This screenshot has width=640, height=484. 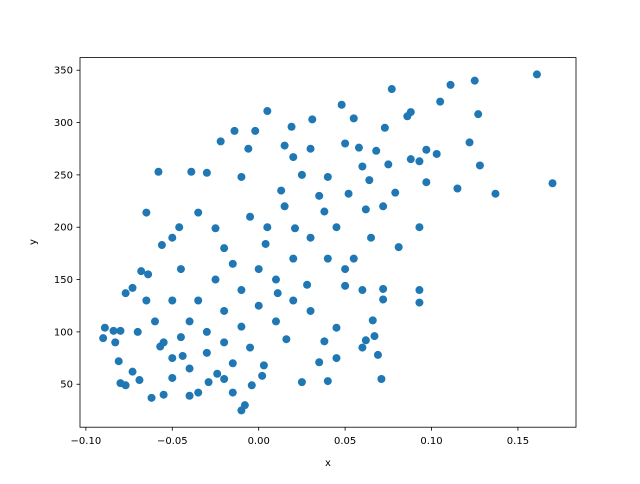 I want to click on x-tick-label: −0.05, so click(x=172, y=441).